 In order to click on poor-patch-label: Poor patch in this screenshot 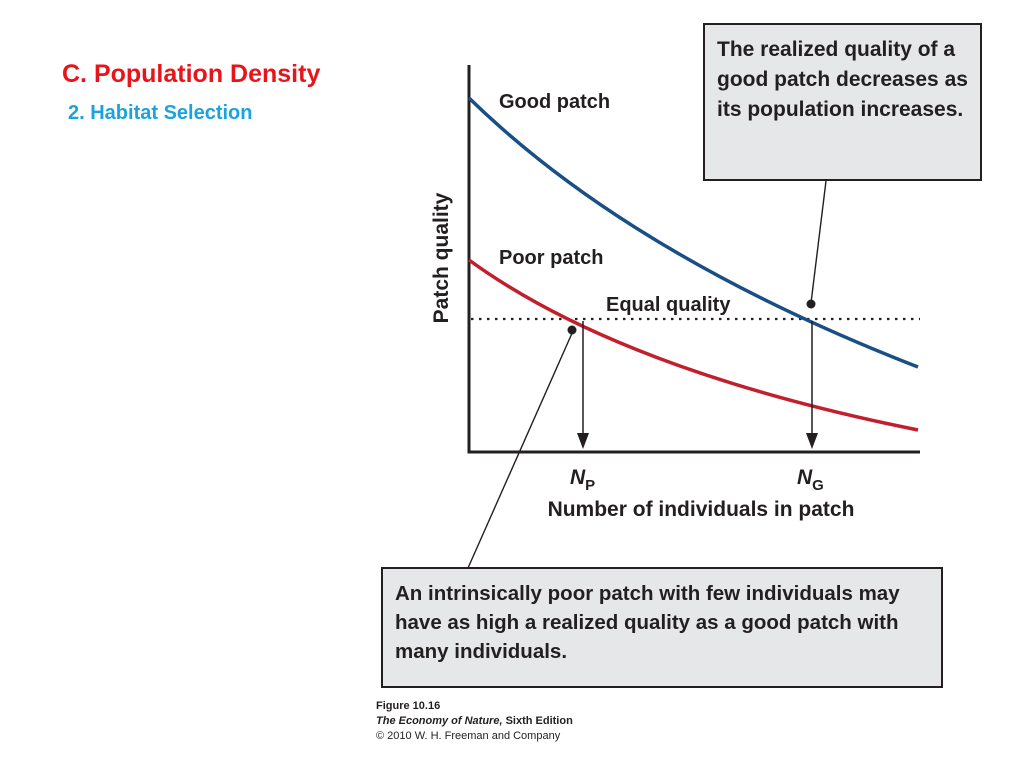, I will do `click(551, 258)`.